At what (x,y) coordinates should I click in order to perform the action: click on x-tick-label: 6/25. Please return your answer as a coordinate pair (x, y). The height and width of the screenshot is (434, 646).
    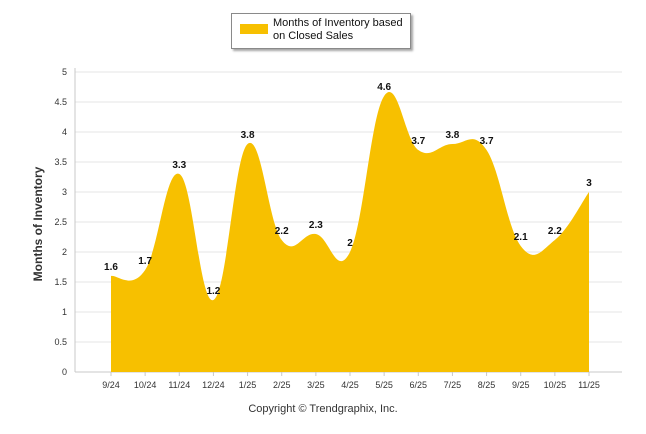
    Looking at the image, I should click on (419, 385).